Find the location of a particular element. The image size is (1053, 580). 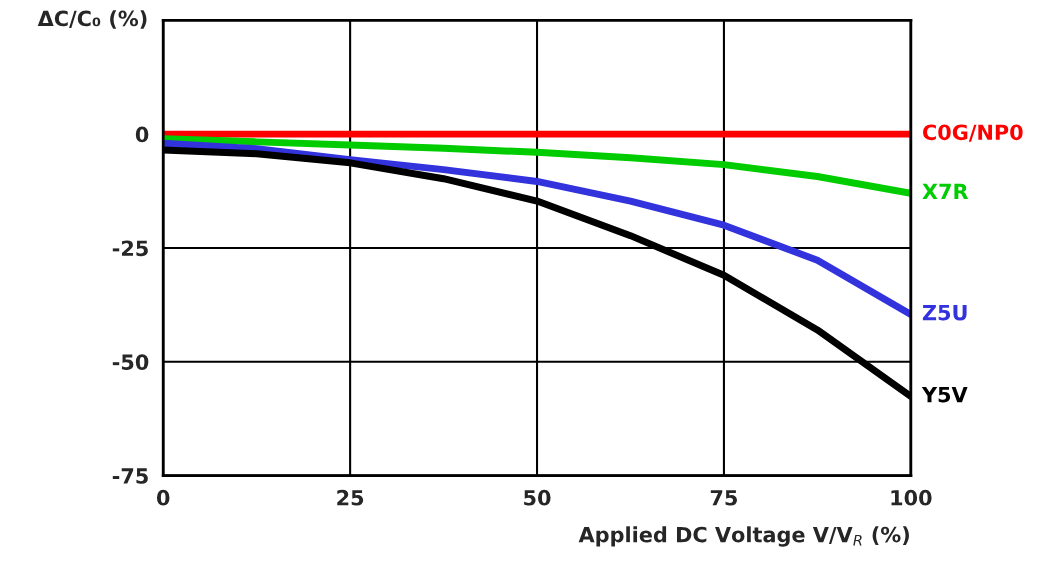

y-tick-label: -50 is located at coordinates (130, 362).